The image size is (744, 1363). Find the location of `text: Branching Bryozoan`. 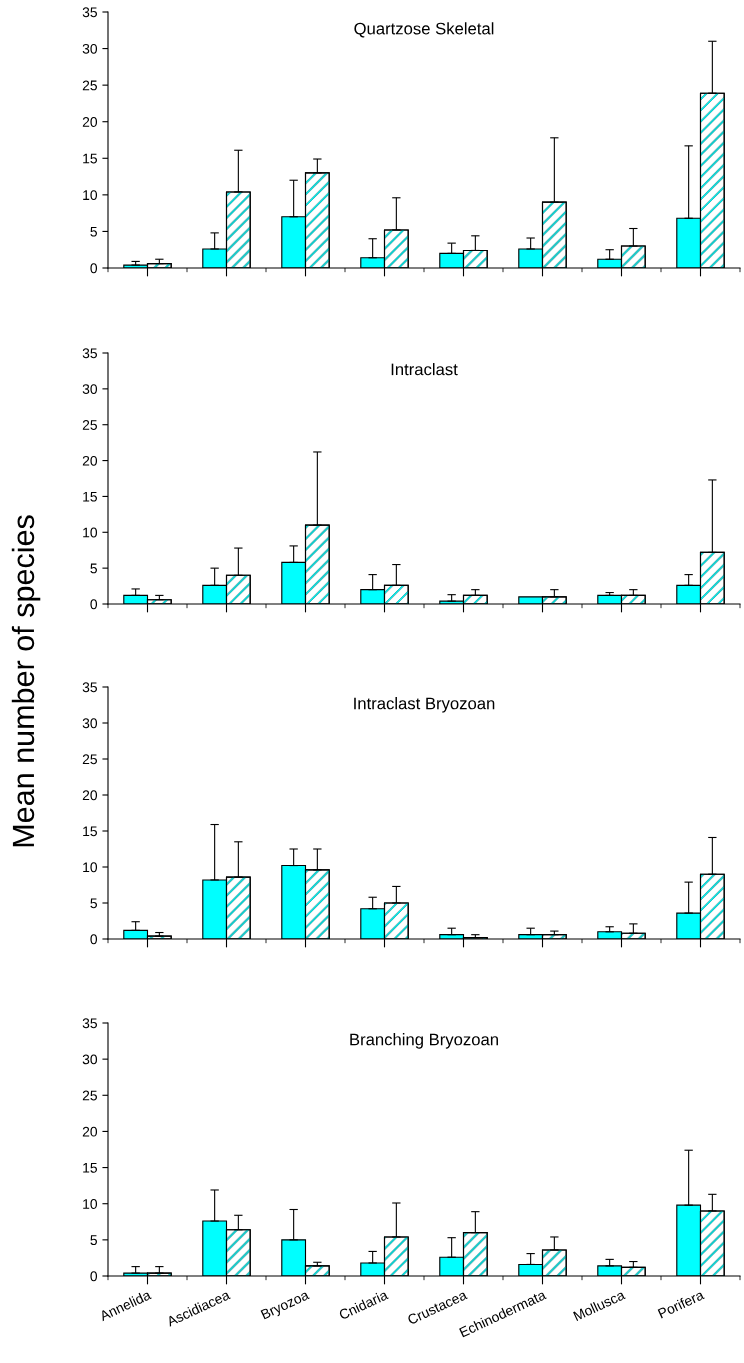

text: Branching Bryozoan is located at coordinates (424, 1041).